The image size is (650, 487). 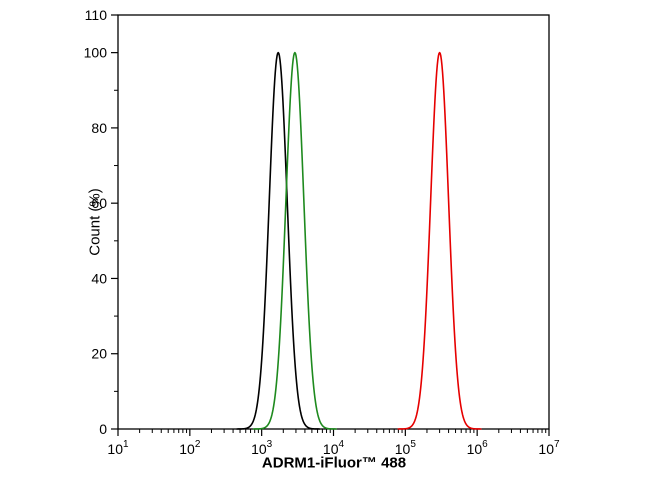 I want to click on x-tick-label: 10⁷, so click(x=549, y=448).